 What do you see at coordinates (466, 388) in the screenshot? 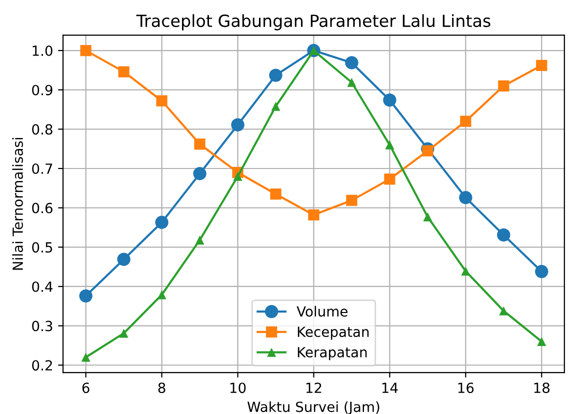
I see `x-tick-label: 16` at bounding box center [466, 388].